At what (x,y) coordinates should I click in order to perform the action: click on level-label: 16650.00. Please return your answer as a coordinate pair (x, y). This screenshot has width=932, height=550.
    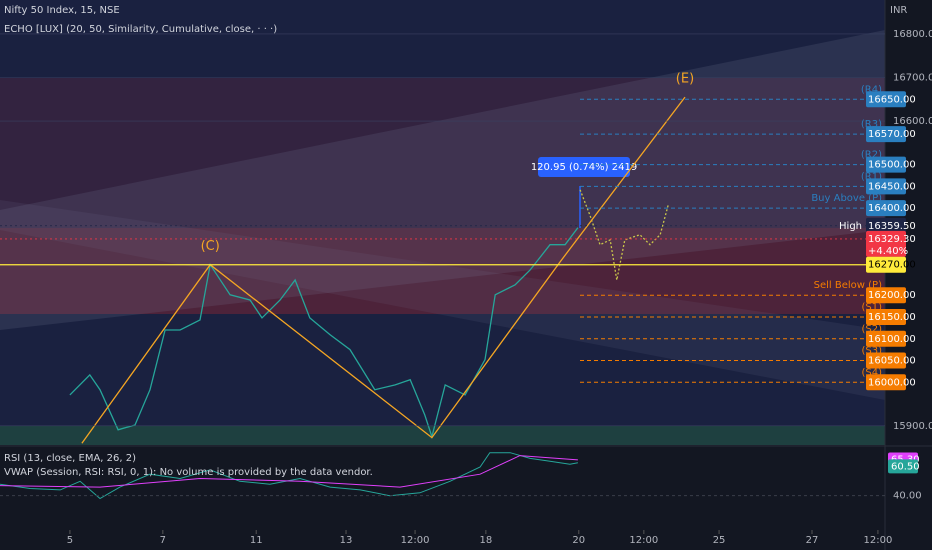
    Looking at the image, I should click on (892, 99).